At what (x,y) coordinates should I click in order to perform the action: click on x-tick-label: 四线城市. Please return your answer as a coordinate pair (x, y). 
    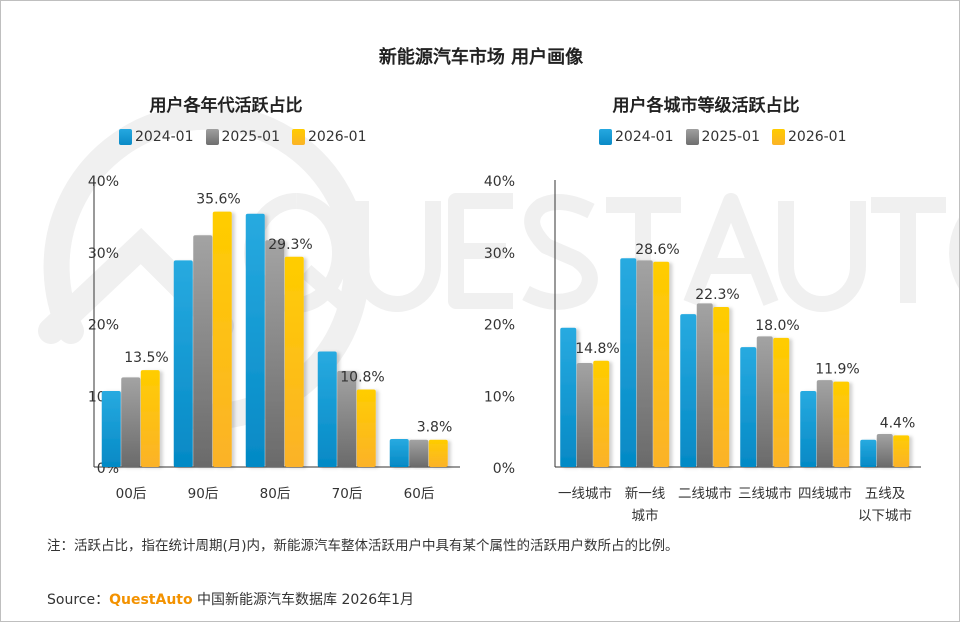
    Looking at the image, I should click on (825, 493).